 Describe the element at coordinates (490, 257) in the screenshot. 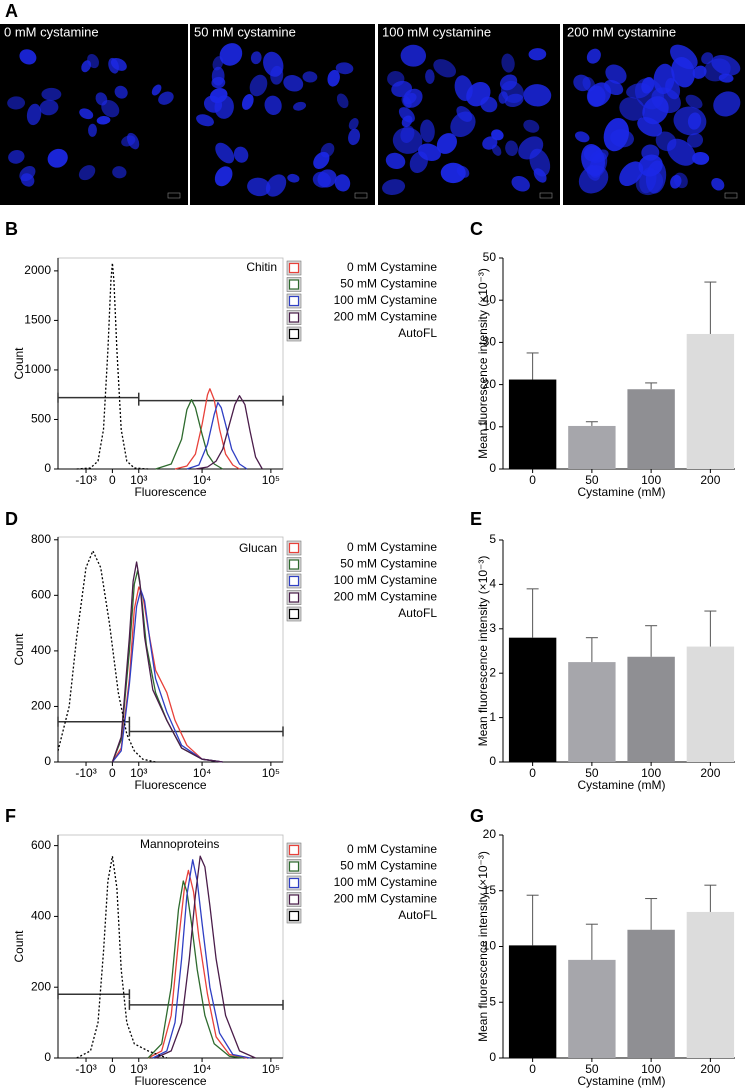

I see `y-tick-label: 50` at that location.